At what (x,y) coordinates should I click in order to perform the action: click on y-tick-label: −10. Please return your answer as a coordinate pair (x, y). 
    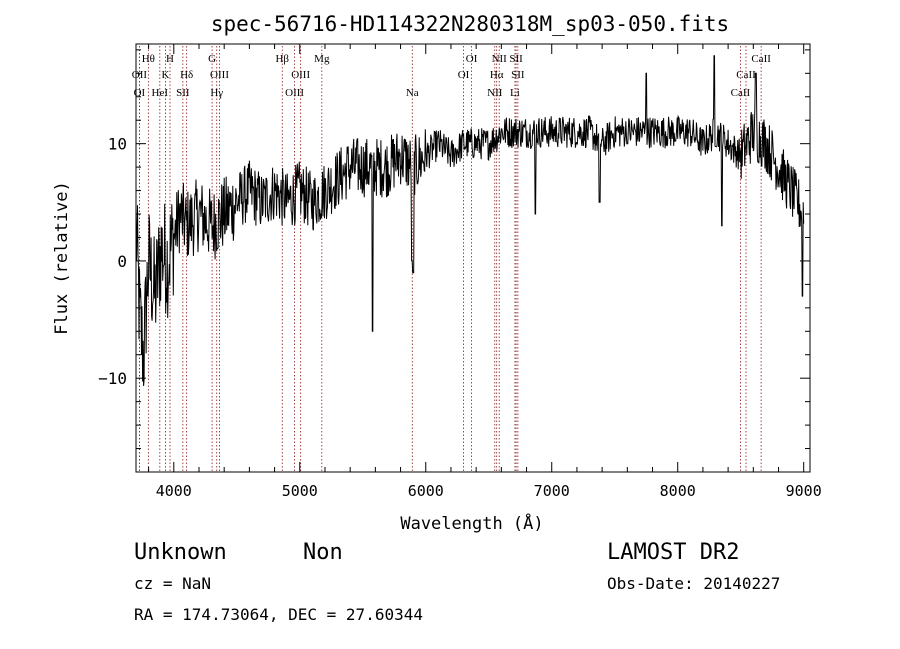
    Looking at the image, I should click on (112, 378).